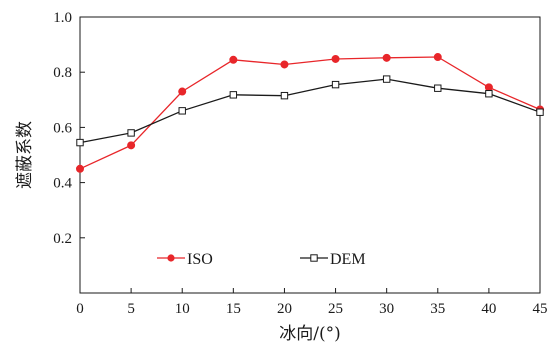 The image size is (553, 349). What do you see at coordinates (233, 309) in the screenshot?
I see `x-tick-label: 15` at bounding box center [233, 309].